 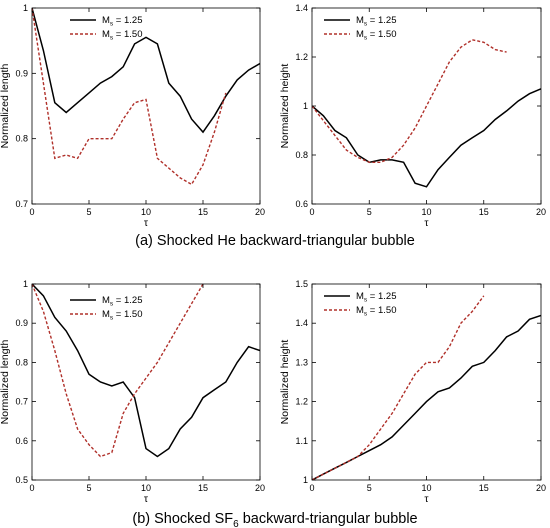 What do you see at coordinates (21, 362) in the screenshot?
I see `chart-1-0-ytick-label: 0.8` at bounding box center [21, 362].